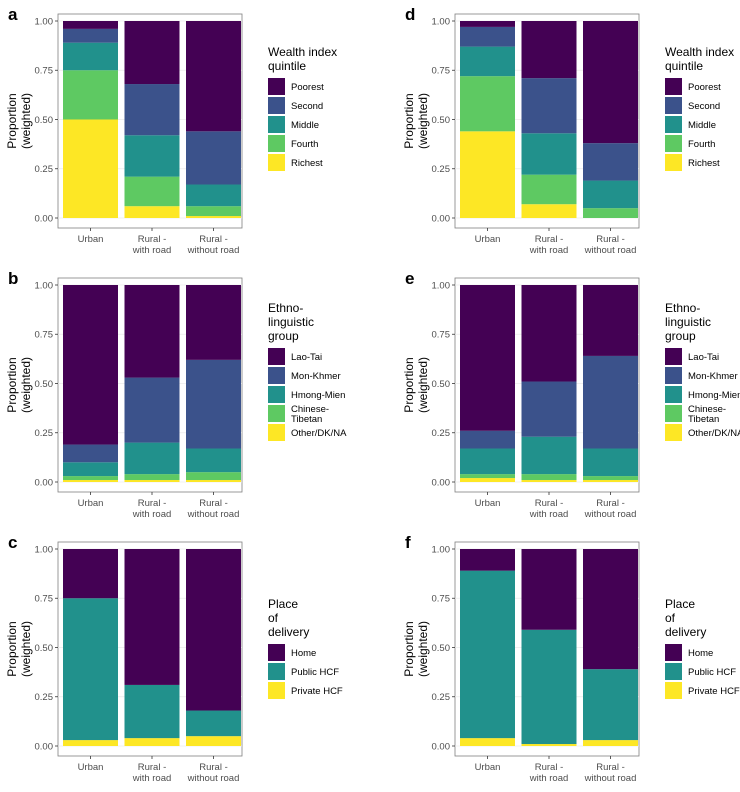  What do you see at coordinates (44, 433) in the screenshot?
I see `y-tick-label-b-1: 0.25` at bounding box center [44, 433].